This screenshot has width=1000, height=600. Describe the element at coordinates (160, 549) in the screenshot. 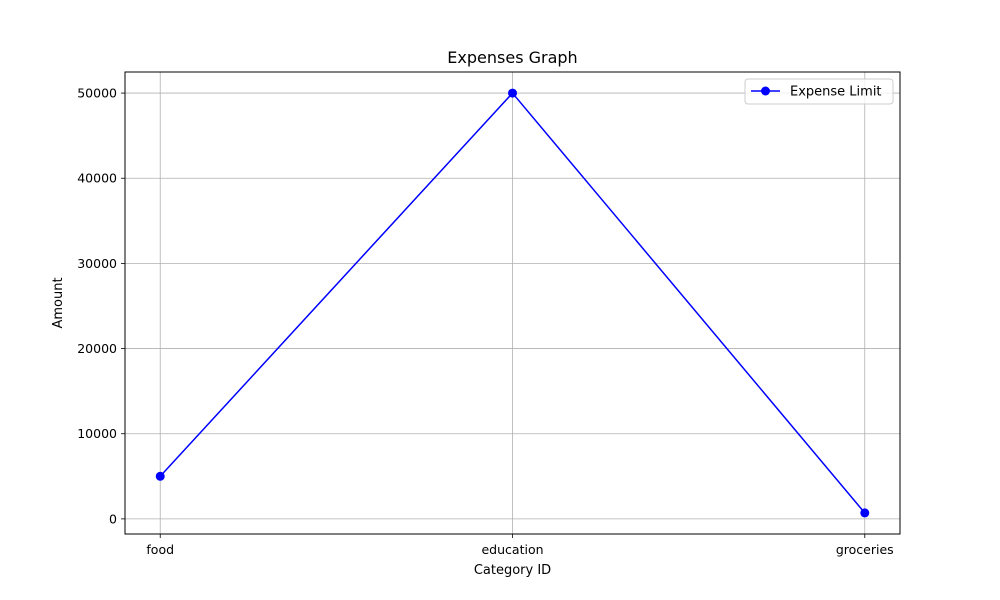

I see `x-tick-label: food` at that location.